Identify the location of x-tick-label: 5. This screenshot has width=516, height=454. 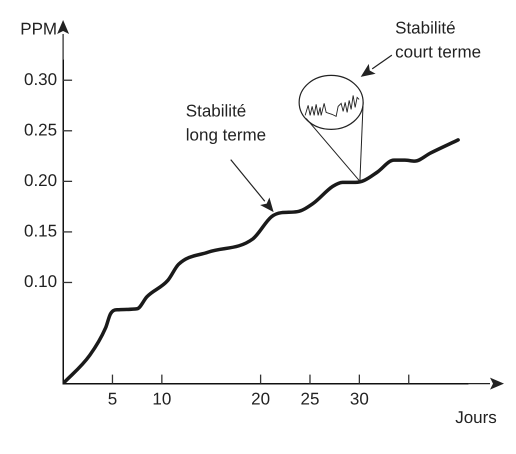
(113, 398).